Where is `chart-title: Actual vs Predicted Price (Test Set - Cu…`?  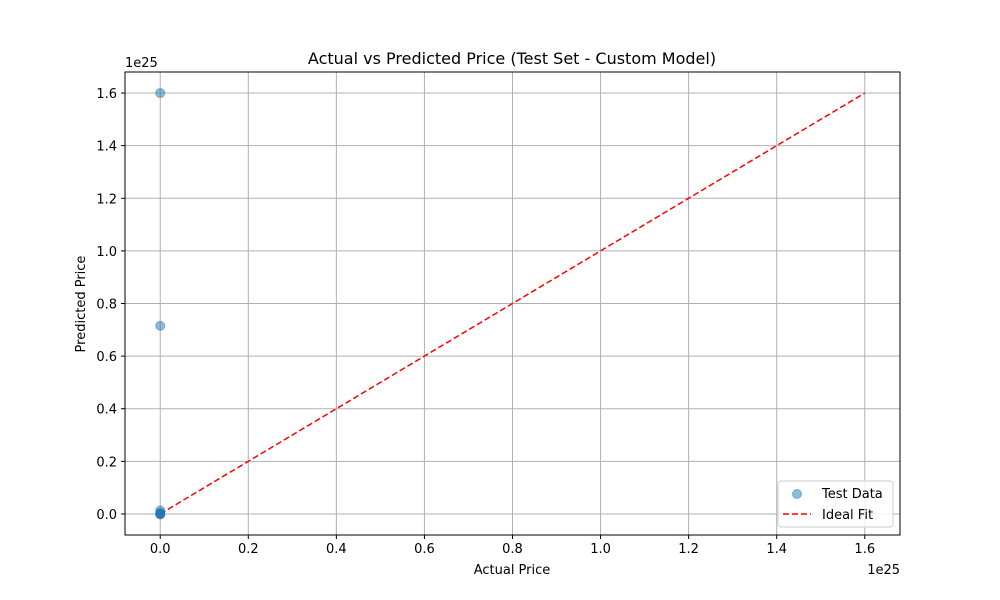
chart-title: Actual vs Predicted Price (Test Set - Cu… is located at coordinates (512, 58).